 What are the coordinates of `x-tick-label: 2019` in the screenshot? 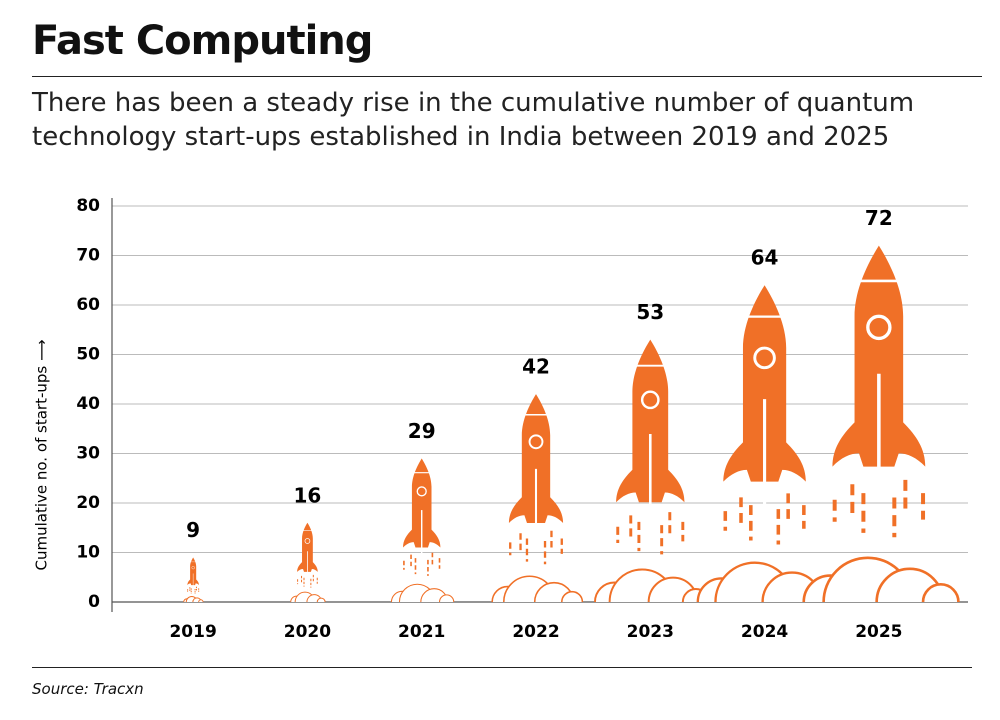 It's located at (192, 632).